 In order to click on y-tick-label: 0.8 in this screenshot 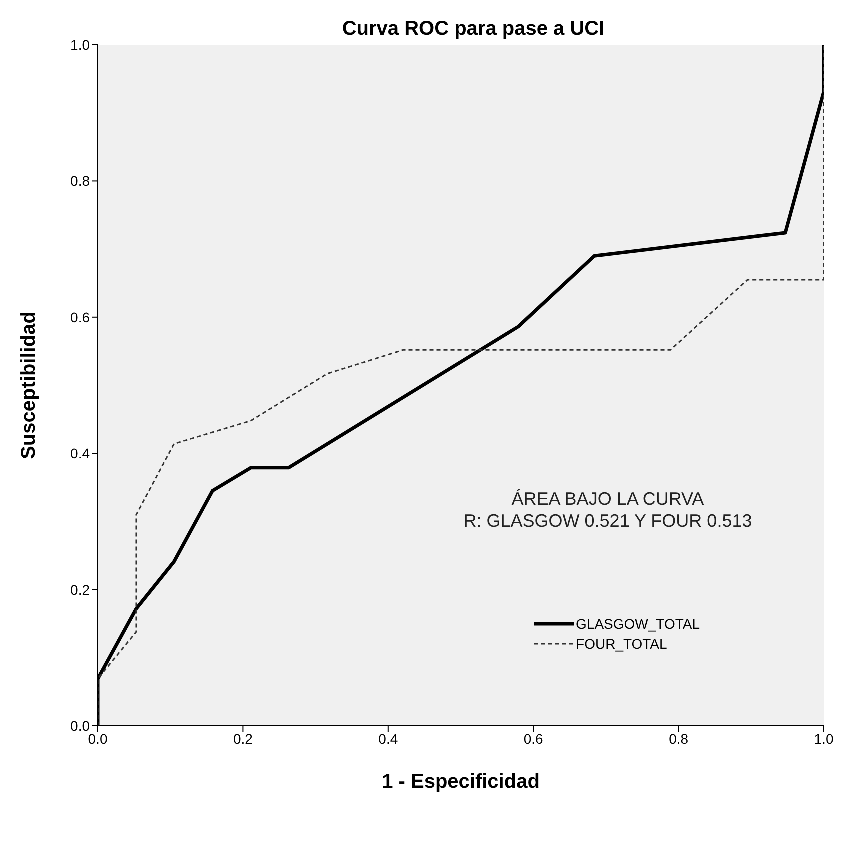, I will do `click(80, 181)`.